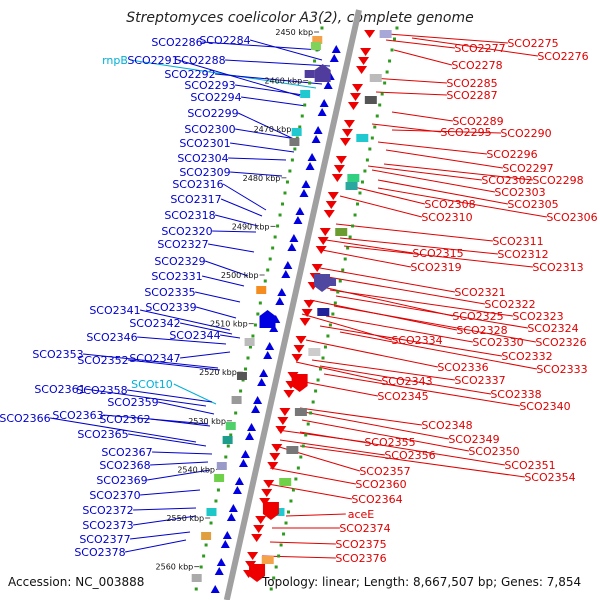 Image resolution: width=600 pixels, height=600 pixels. Describe the element at coordinates (229, 324) in the screenshot. I see `kbp-tick-label: 2510 kbp` at that location.